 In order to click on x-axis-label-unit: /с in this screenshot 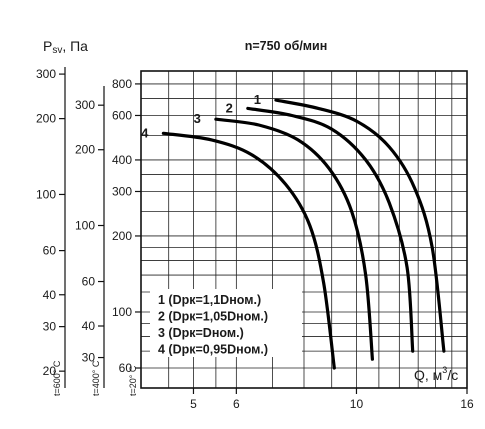, I will do `click(452, 375)`.